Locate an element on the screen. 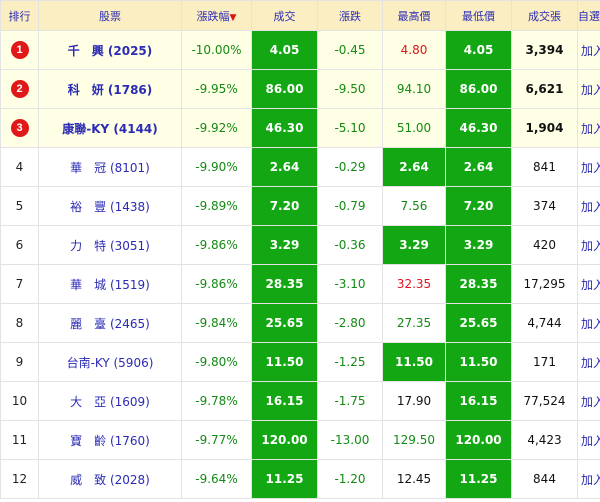  low-cell: 46.30 is located at coordinates (478, 128).